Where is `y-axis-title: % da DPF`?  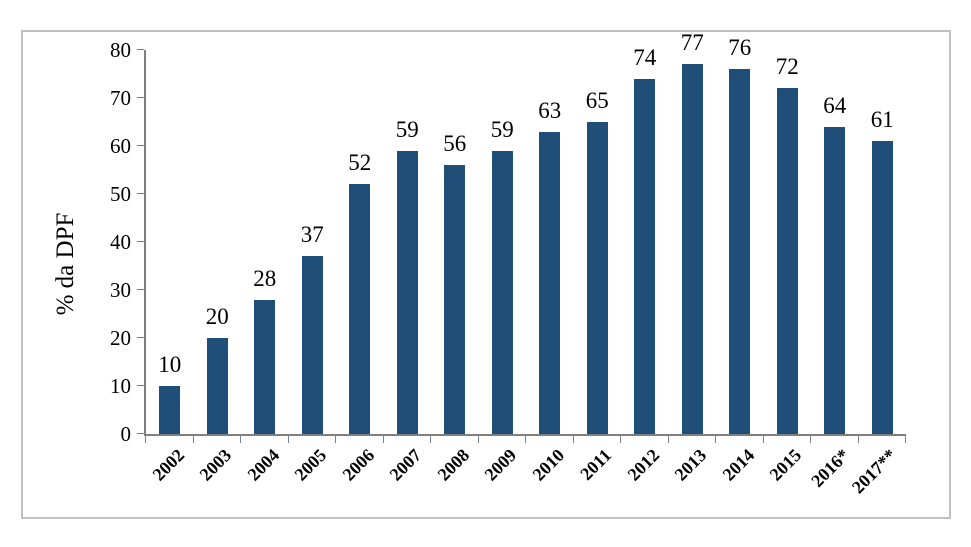 y-axis-title: % da DPF is located at coordinates (65, 264).